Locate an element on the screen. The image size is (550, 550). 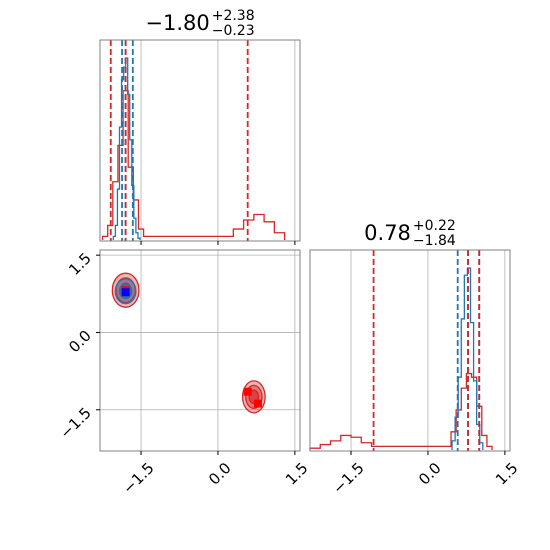
marginal-1-title-sup: +2.38 is located at coordinates (233, 16).